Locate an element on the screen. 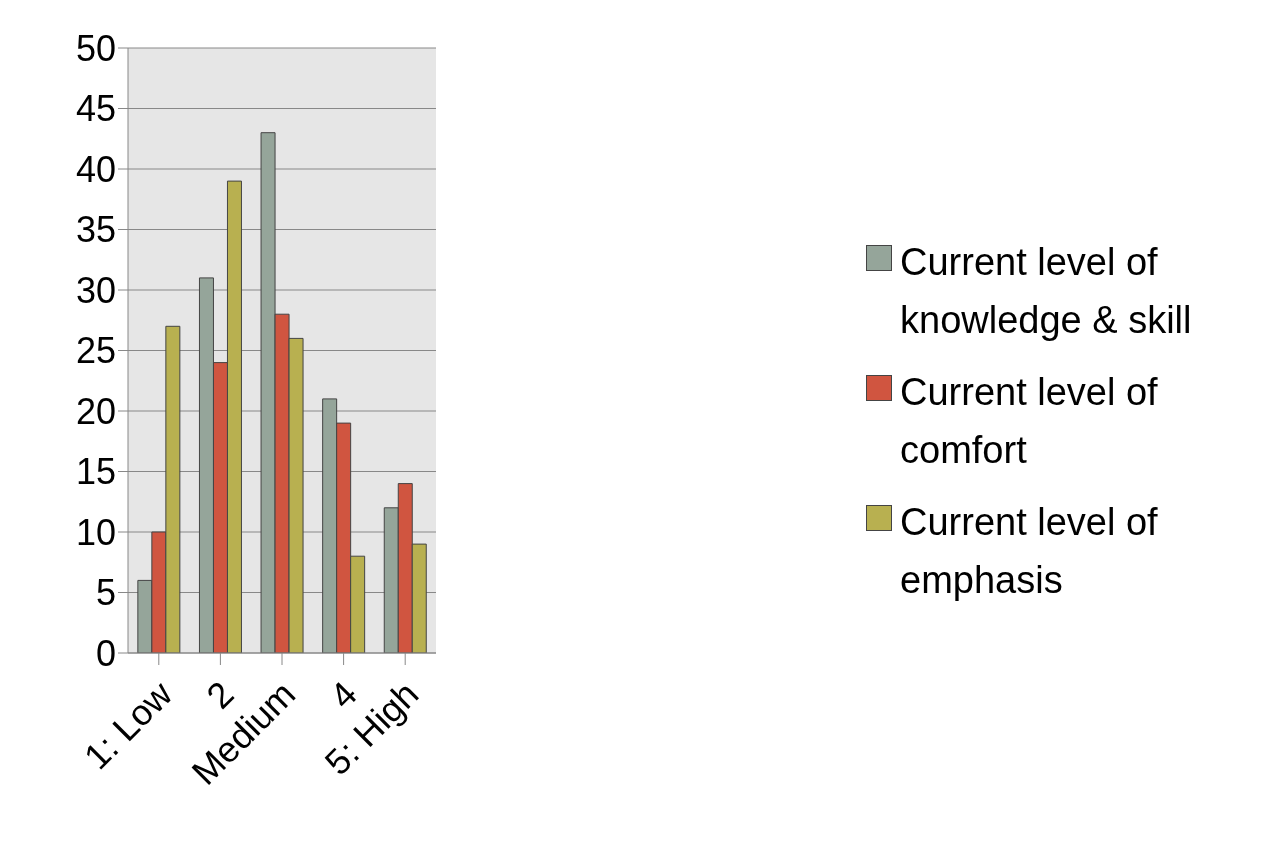  y-tick-label: 10 is located at coordinates (95, 532).